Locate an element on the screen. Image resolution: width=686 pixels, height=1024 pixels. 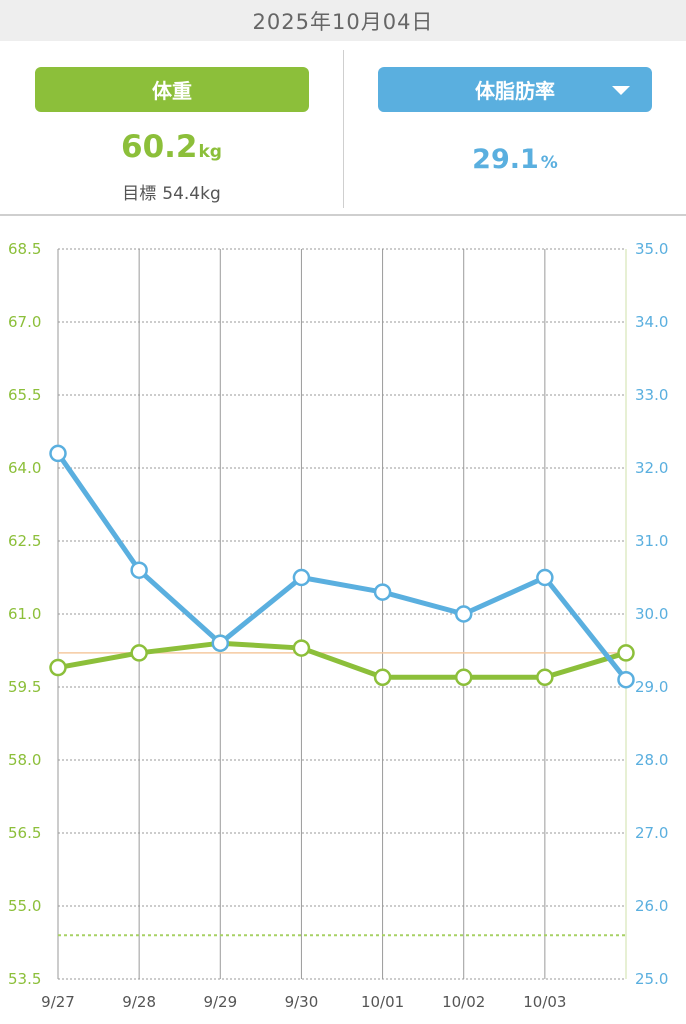
y-right-tick-label: 30.0 is located at coordinates (651, 614).